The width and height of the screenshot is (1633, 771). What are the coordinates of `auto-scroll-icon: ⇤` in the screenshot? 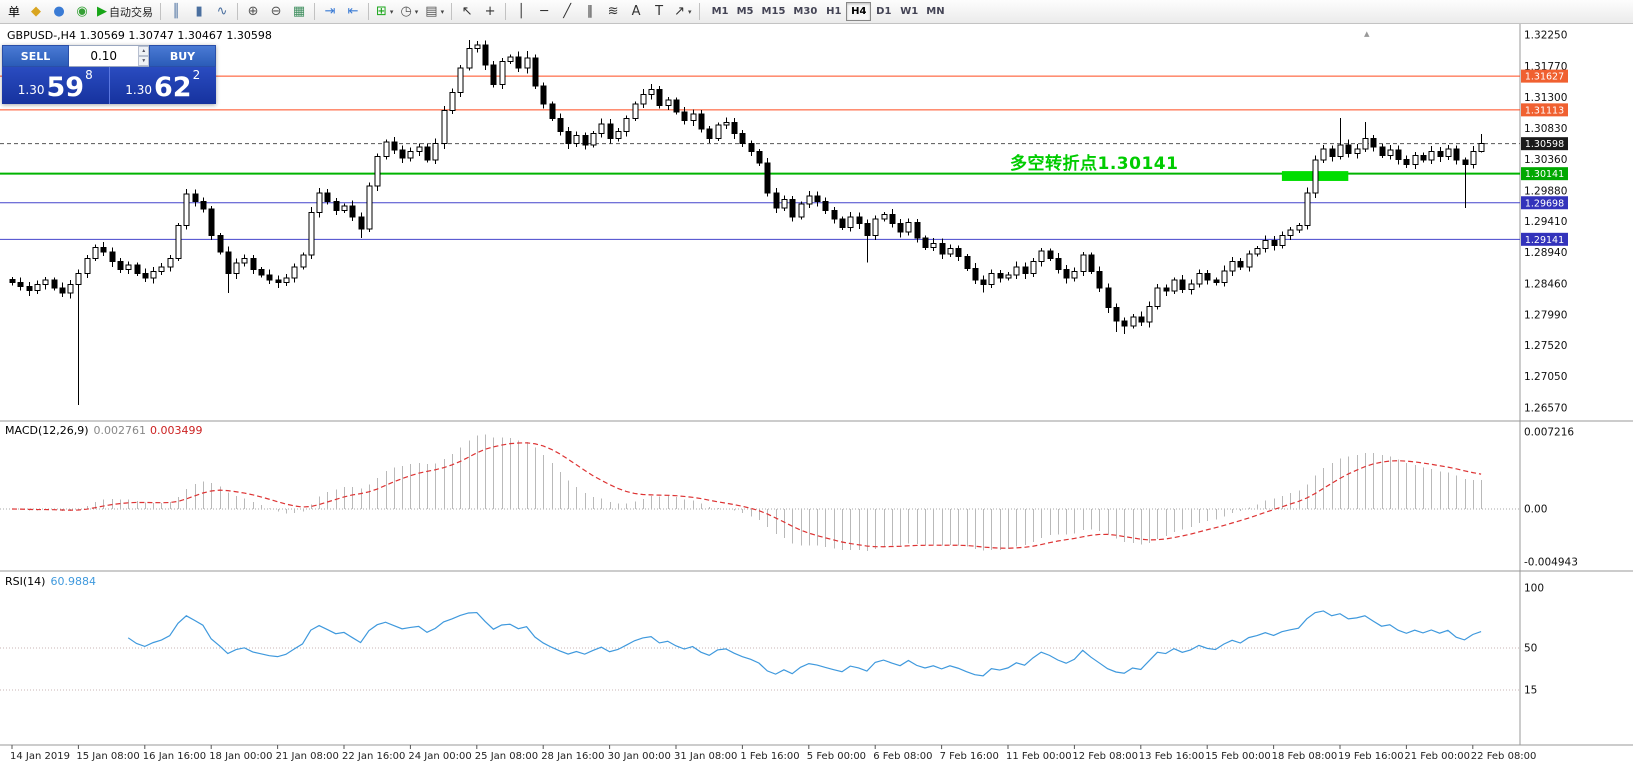 It's located at (353, 11).